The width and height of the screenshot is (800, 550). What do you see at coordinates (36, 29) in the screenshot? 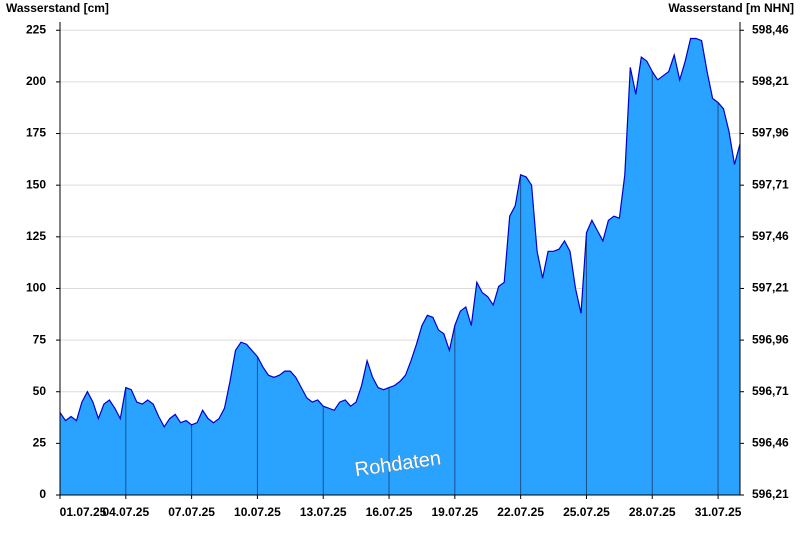
I see `y-tick-label: 225` at bounding box center [36, 29].